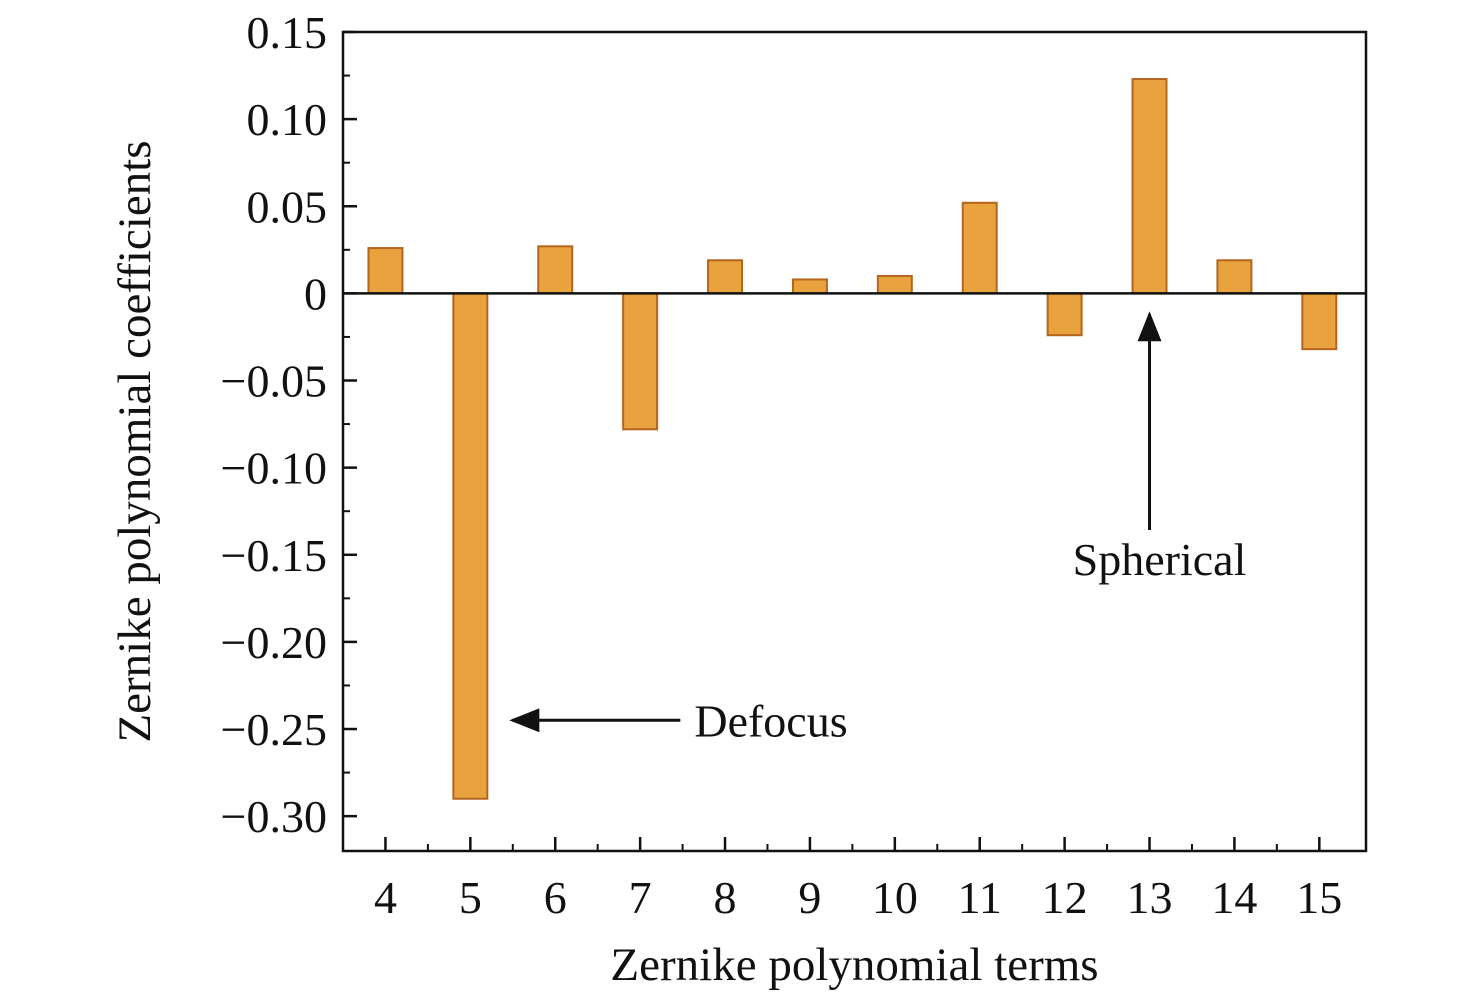 This screenshot has width=1476, height=999. I want to click on y-axis-title: Zernike polynomial coefficients, so click(135, 441).